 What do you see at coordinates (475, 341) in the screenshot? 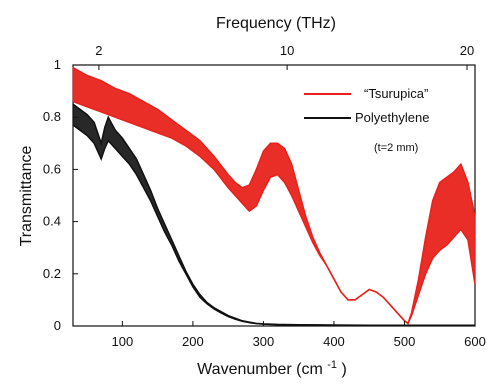
I see `x-tick-label-5: 600` at bounding box center [475, 341].